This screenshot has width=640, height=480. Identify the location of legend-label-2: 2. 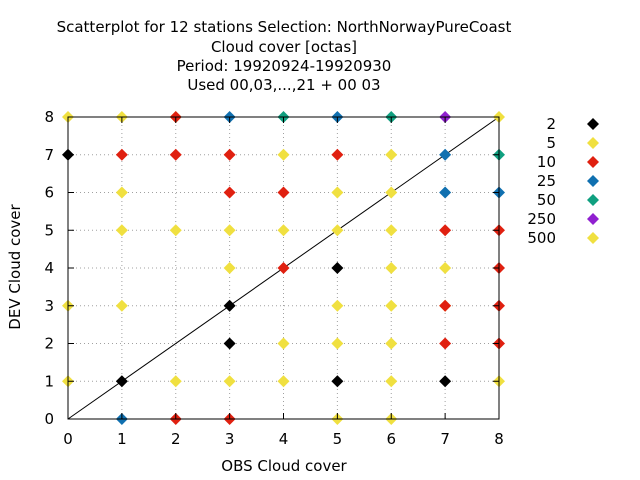
(551, 124).